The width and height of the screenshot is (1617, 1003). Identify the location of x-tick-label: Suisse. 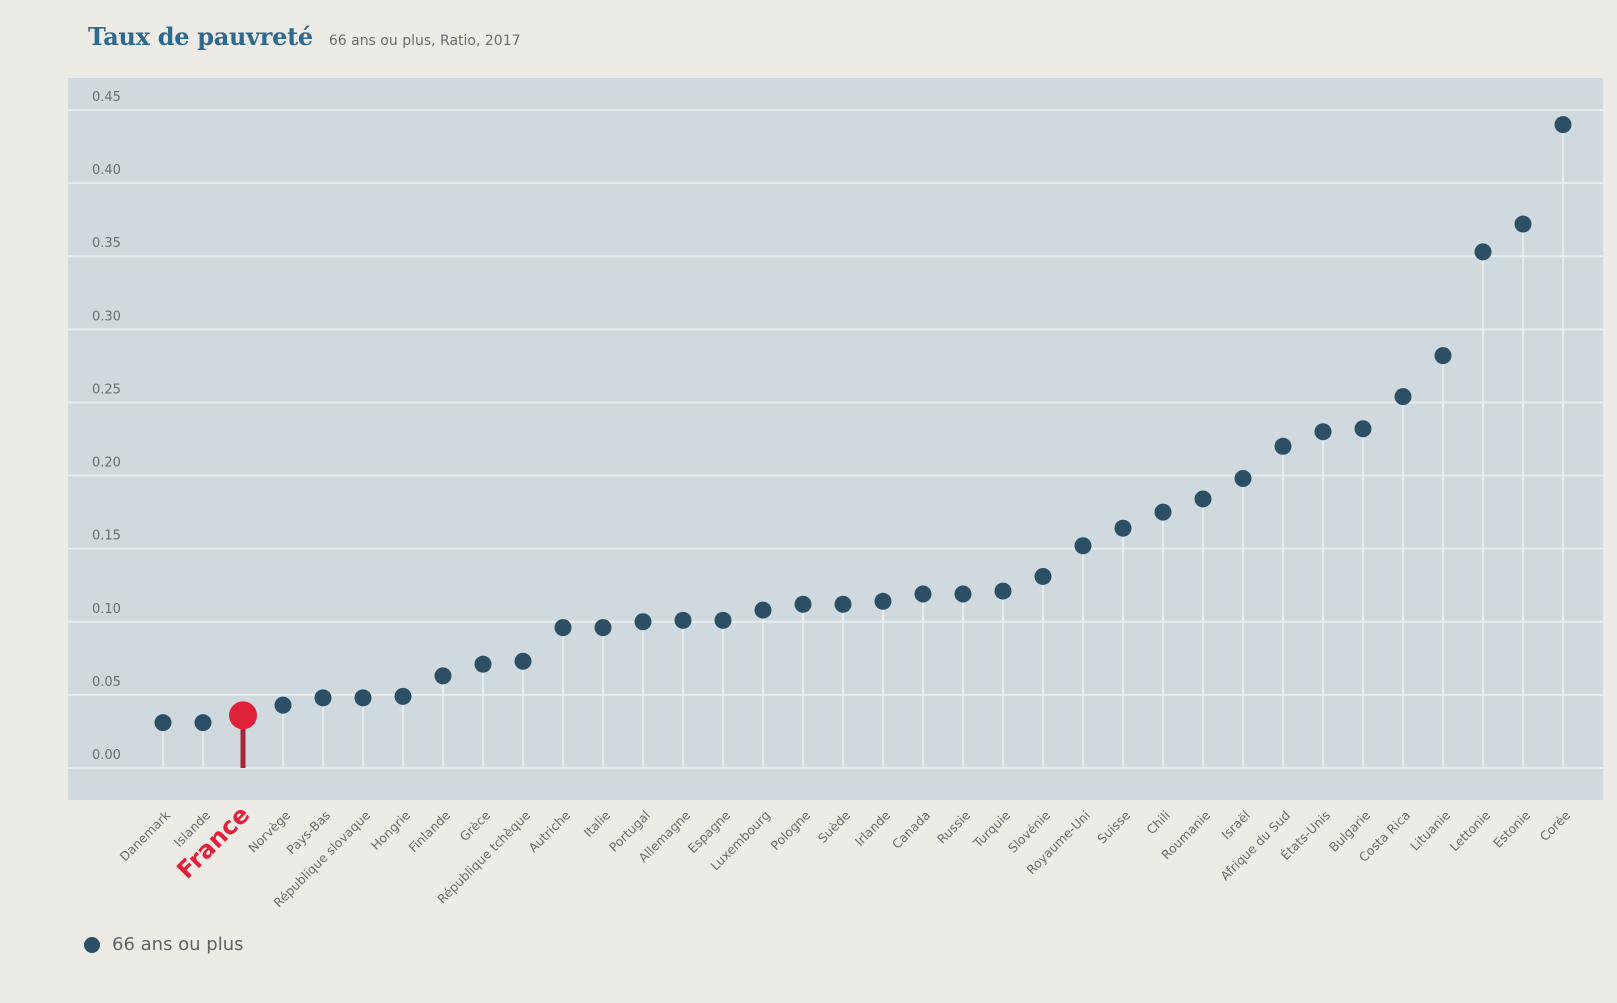
(1113, 826).